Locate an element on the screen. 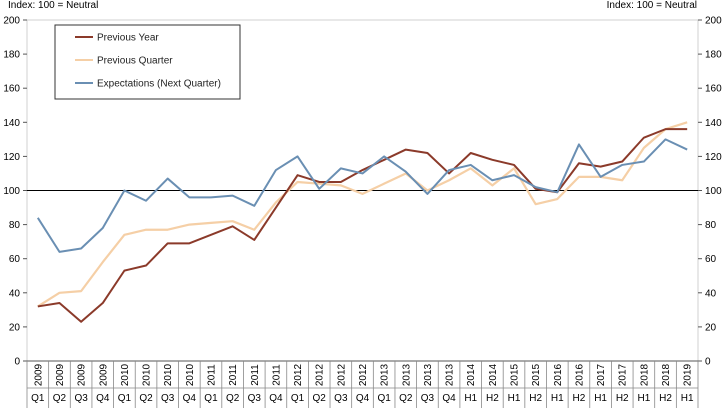  y-tick-label-left: 20 is located at coordinates (15, 327).